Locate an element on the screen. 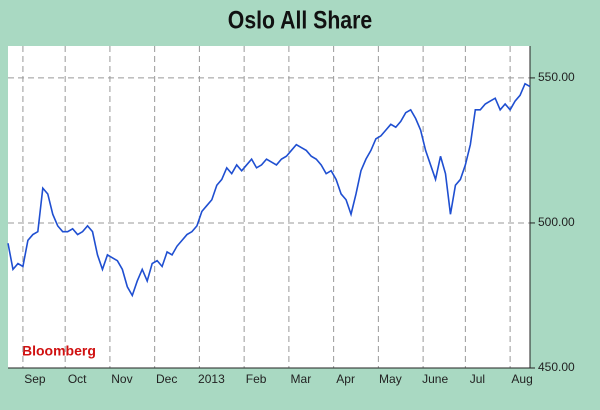  x-tick-label: Jul is located at coordinates (477, 379).